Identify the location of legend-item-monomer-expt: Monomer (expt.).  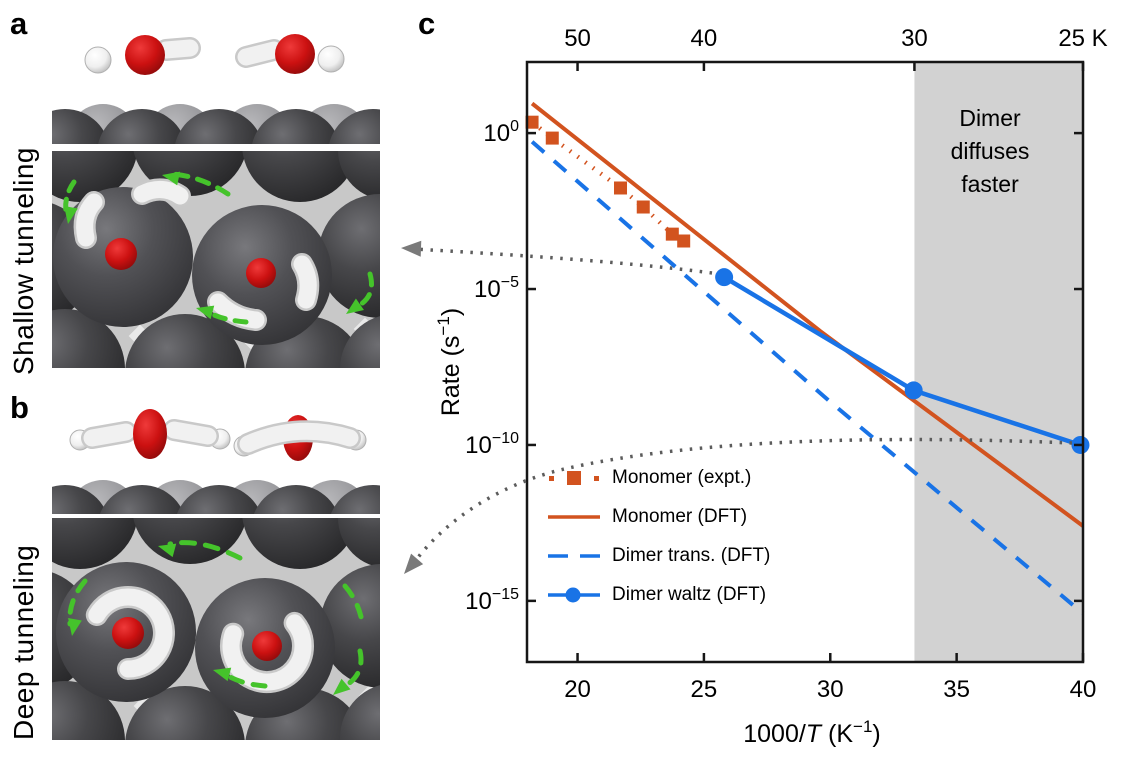
(658, 477).